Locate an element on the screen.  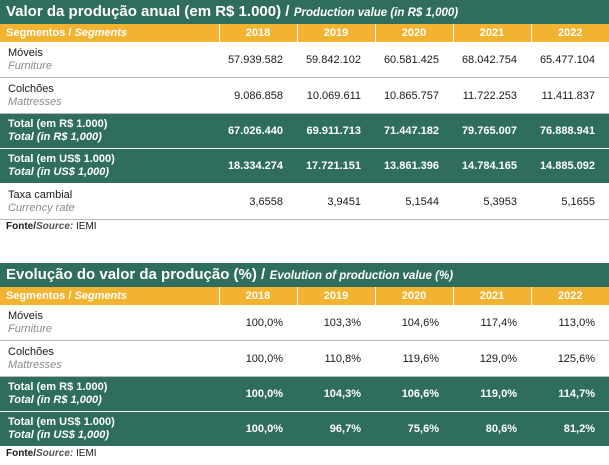
cell-value: 5,3953 is located at coordinates (492, 201).